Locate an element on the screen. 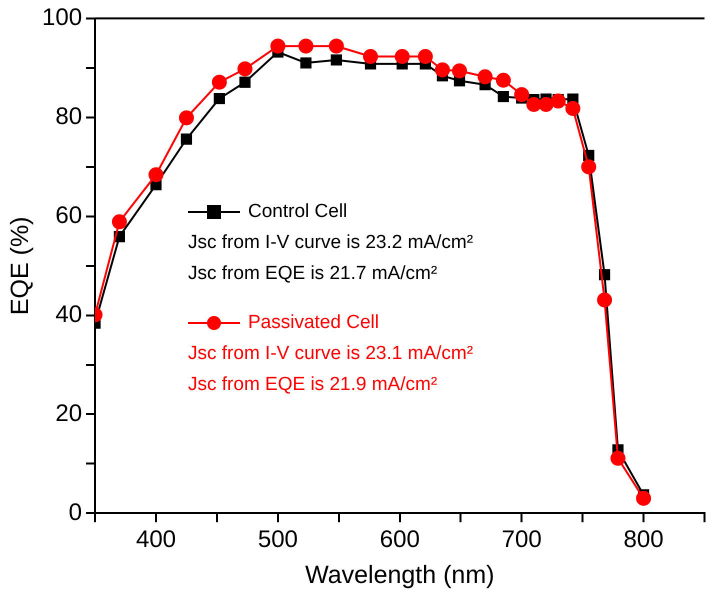  y-tick-label: 40 is located at coordinates (68, 314).